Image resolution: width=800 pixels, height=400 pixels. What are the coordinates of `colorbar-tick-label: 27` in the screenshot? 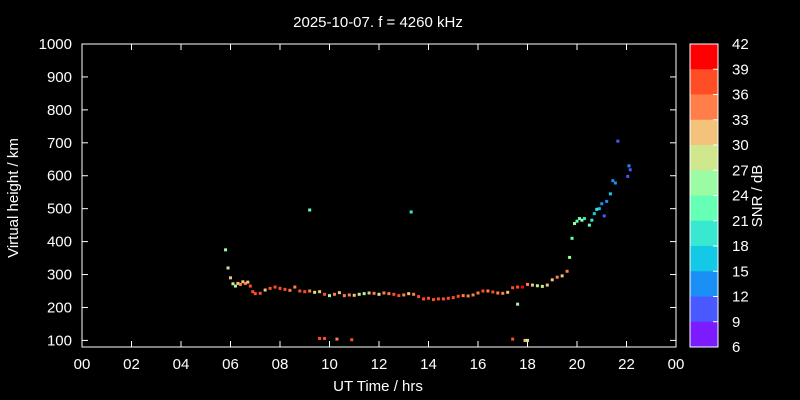 It's located at (740, 170).